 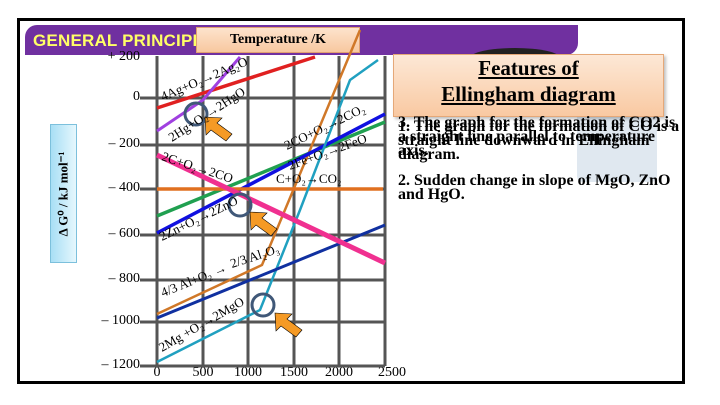 I want to click on label-c-co2: C+O₂→CO₂, so click(x=309, y=178).